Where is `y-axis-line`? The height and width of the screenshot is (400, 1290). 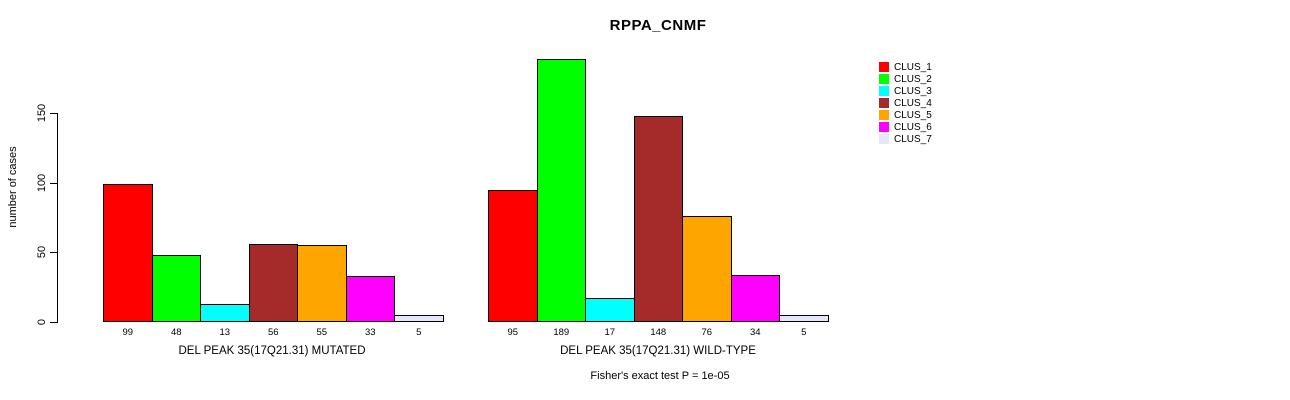 y-axis-line is located at coordinates (57, 218).